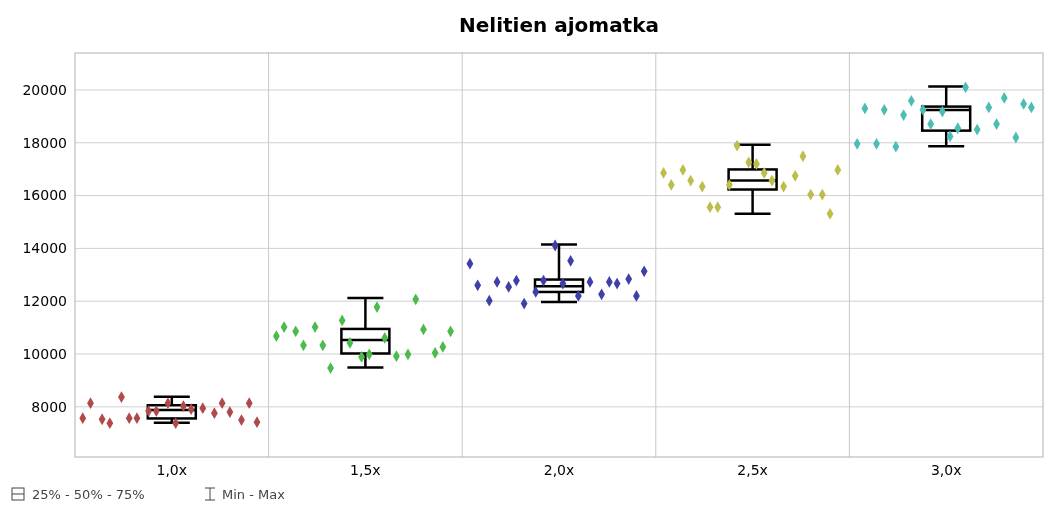 This screenshot has height=506, width=1044. Describe the element at coordinates (44, 301) in the screenshot. I see `y-tick-label: 12000` at that location.